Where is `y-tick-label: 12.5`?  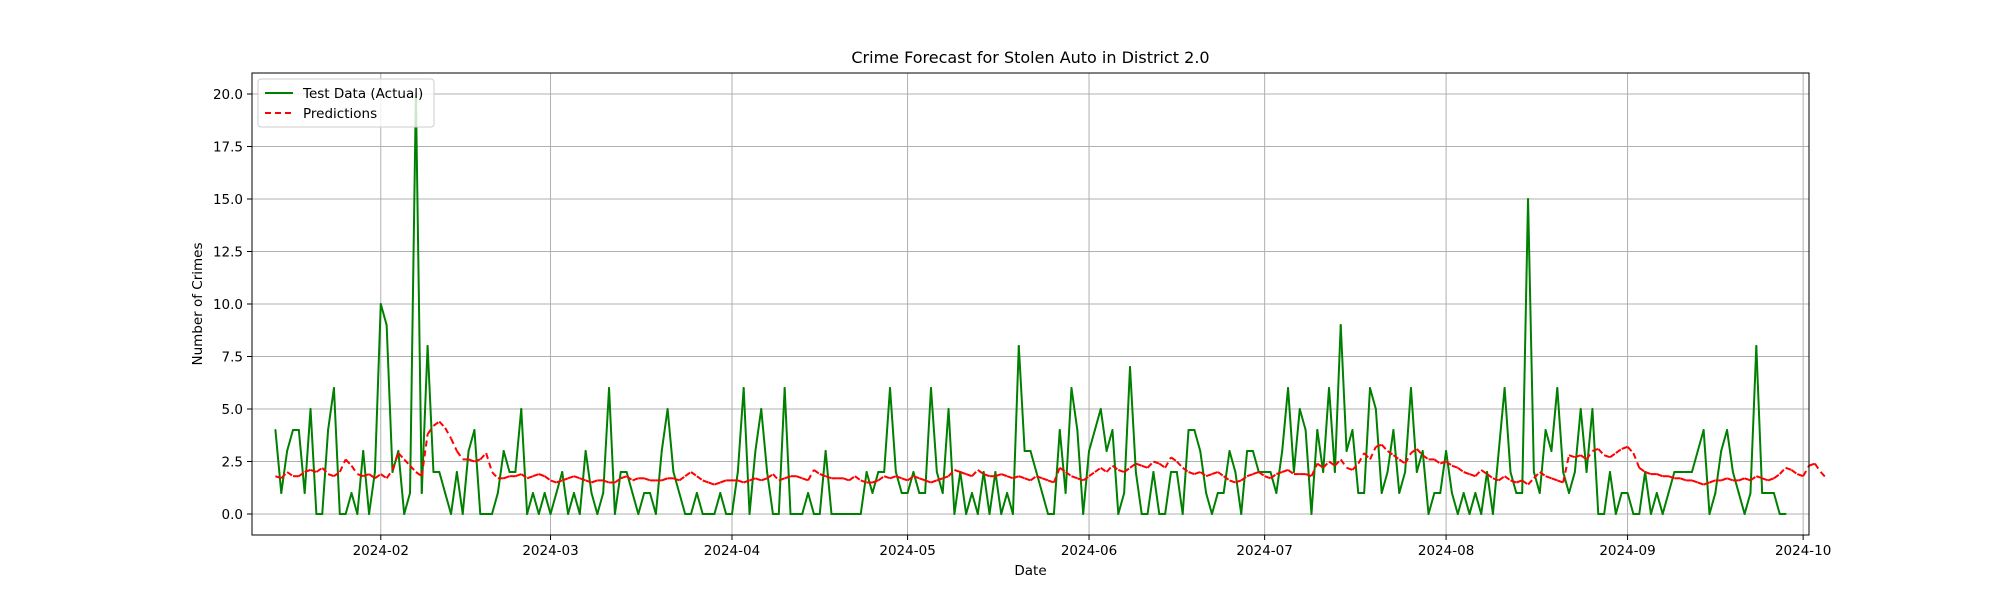 y-tick-label: 12.5 is located at coordinates (228, 253).